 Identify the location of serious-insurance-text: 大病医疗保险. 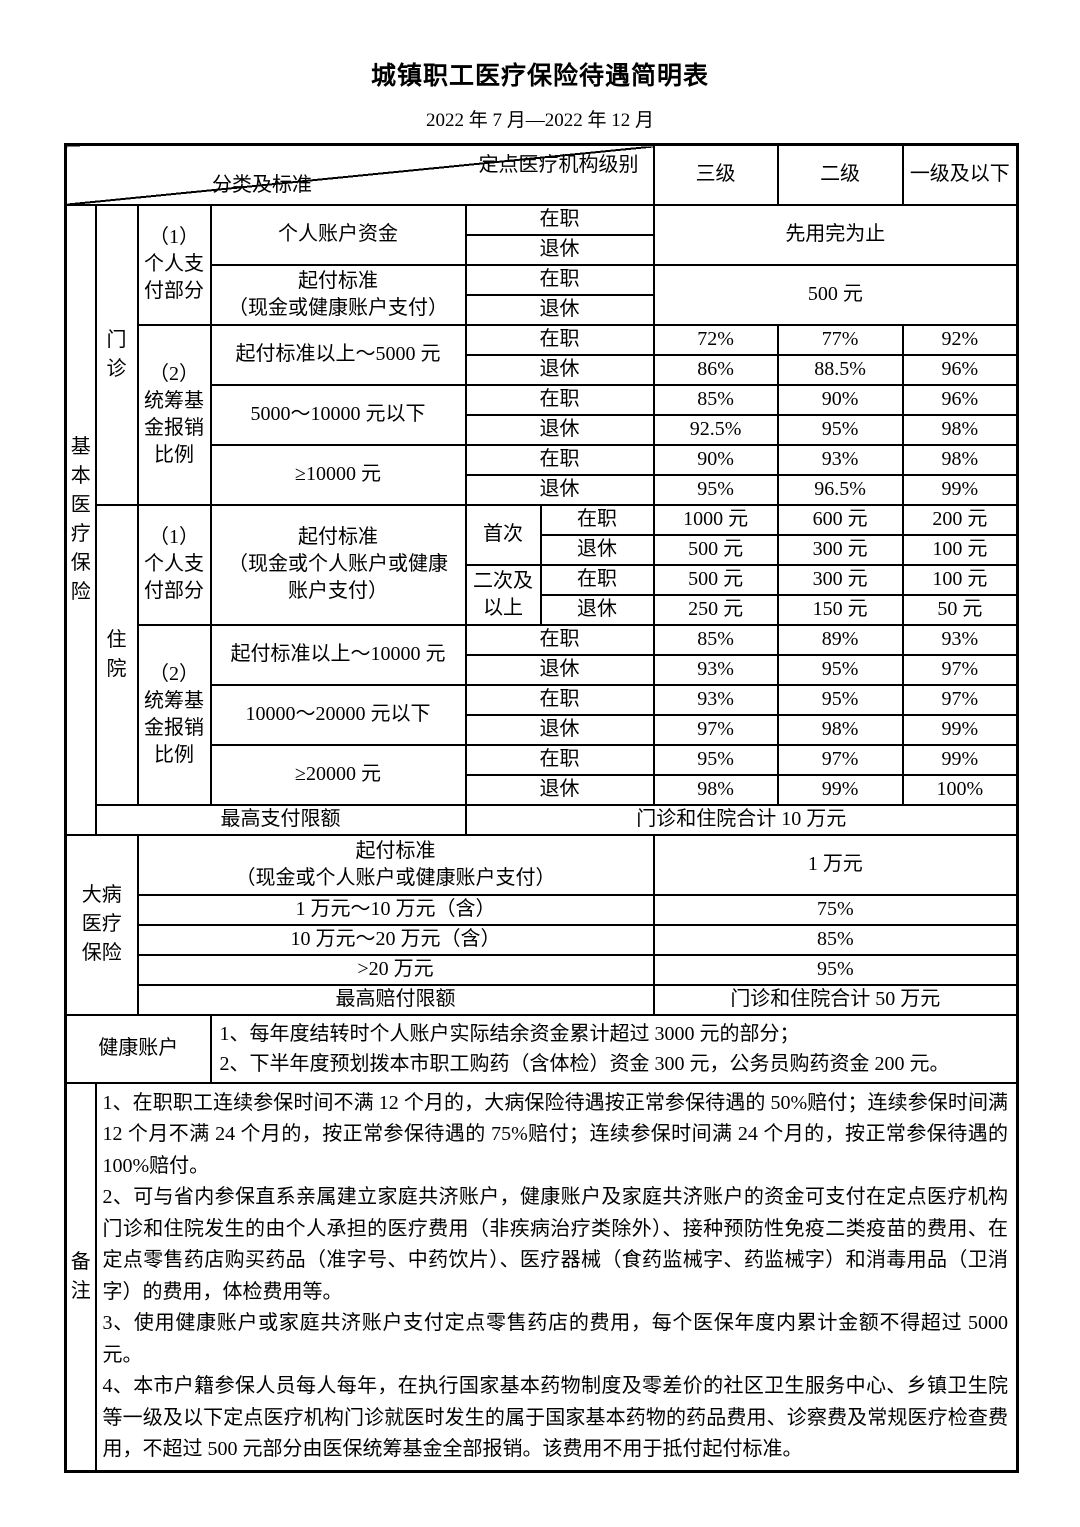
(101, 924).